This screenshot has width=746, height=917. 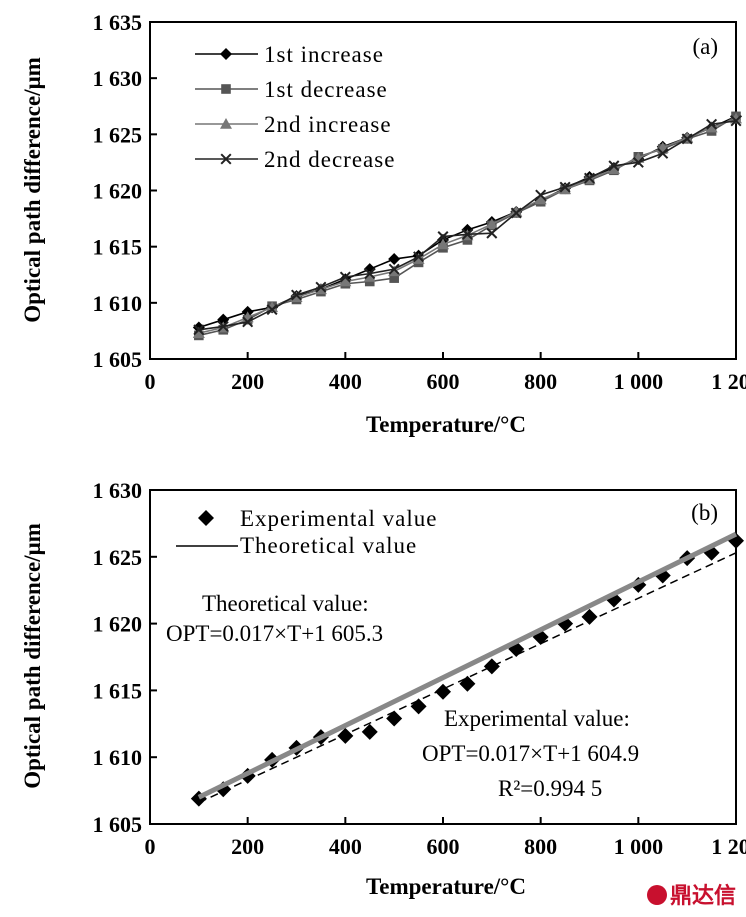 What do you see at coordinates (446, 424) in the screenshot?
I see `panel-a-xlabel: Temperature/°C` at bounding box center [446, 424].